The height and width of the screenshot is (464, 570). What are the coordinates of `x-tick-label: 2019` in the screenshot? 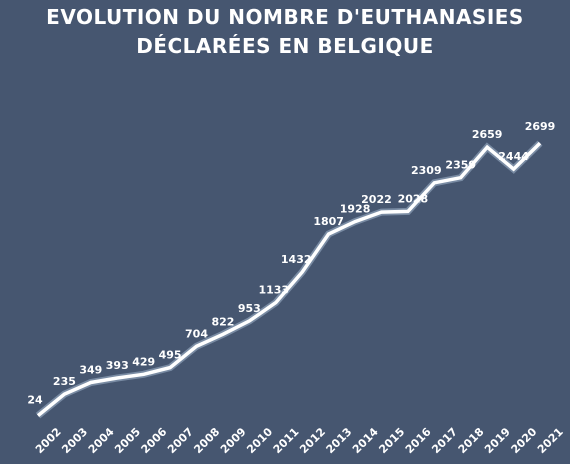 It's located at (497, 440).